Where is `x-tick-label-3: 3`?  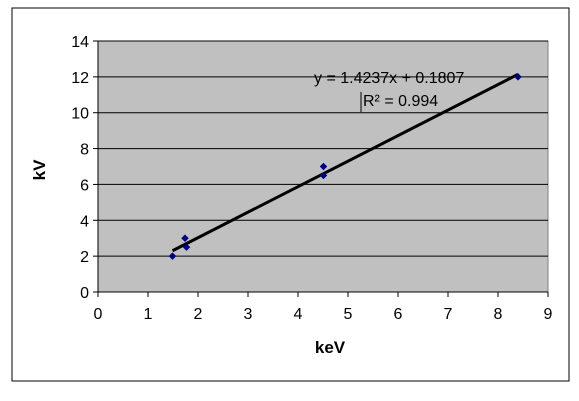 x-tick-label-3: 3 is located at coordinates (248, 314).